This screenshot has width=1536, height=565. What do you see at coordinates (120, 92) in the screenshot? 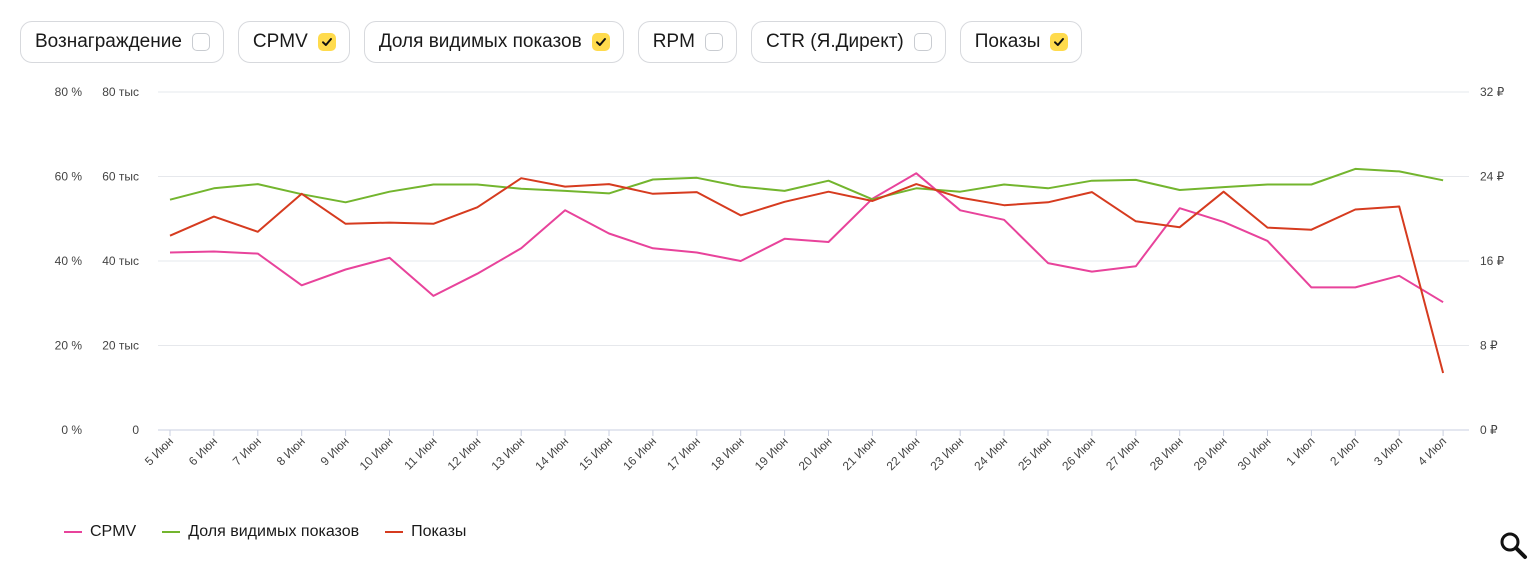
I see `y-tick-label: 80 тыс` at bounding box center [120, 92].